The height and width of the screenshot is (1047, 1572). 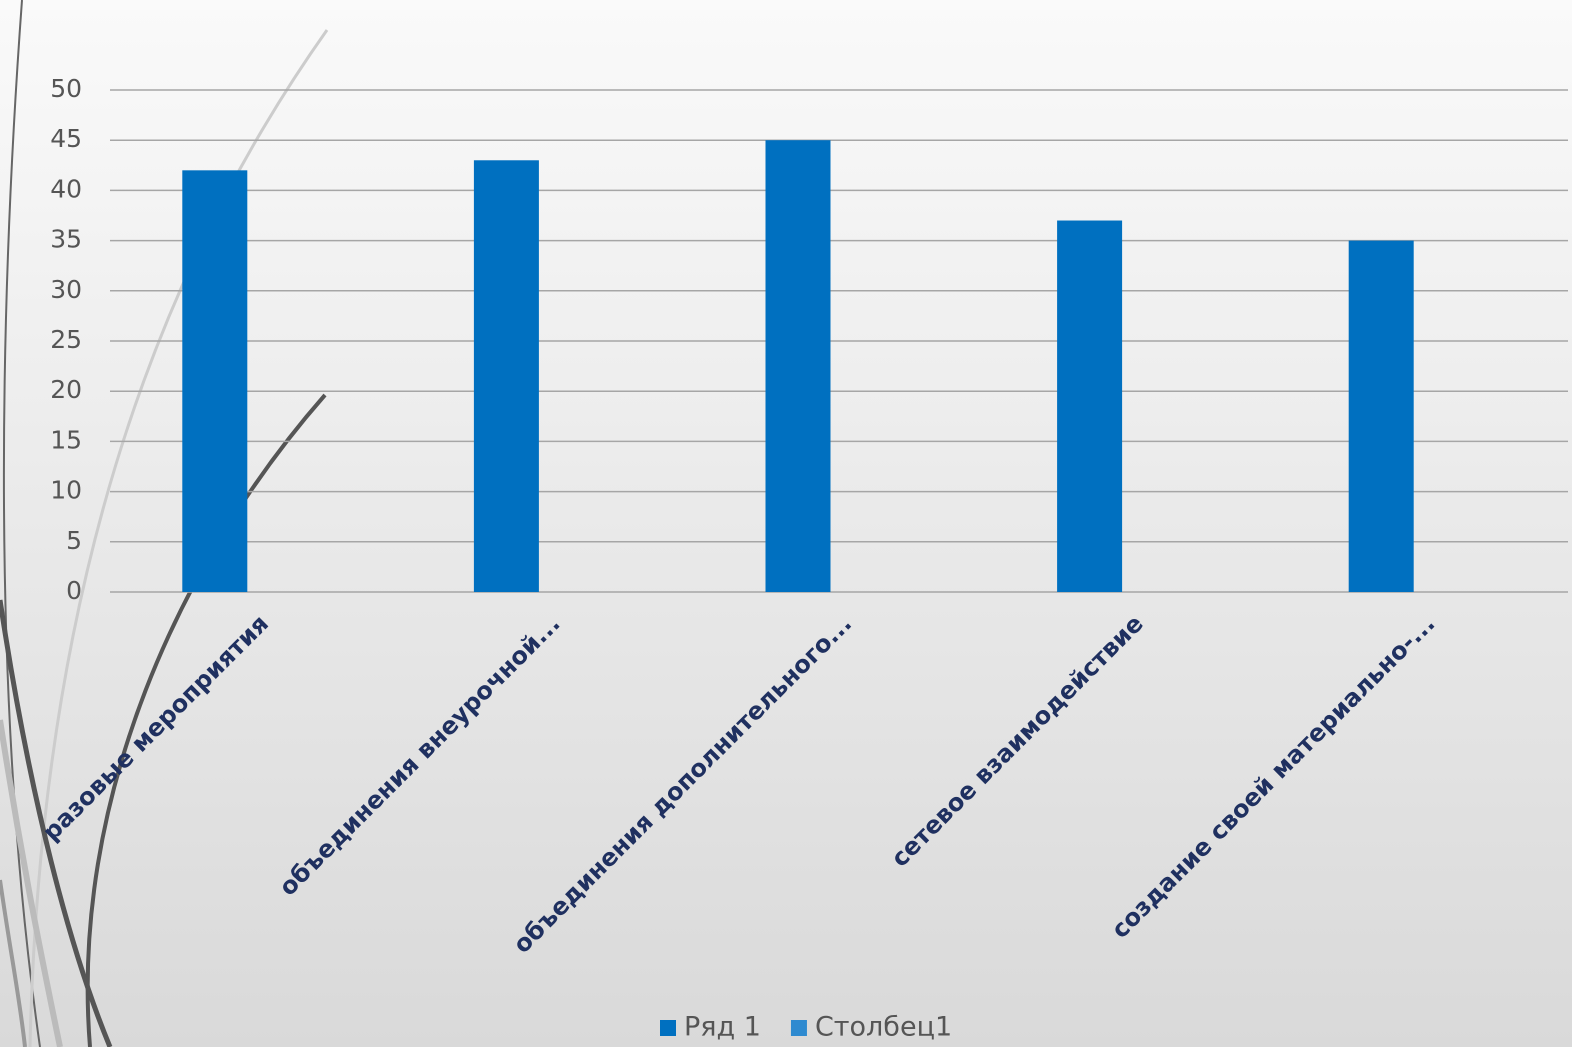 What do you see at coordinates (66, 88) in the screenshot?
I see `y-tick-label: 50` at bounding box center [66, 88].